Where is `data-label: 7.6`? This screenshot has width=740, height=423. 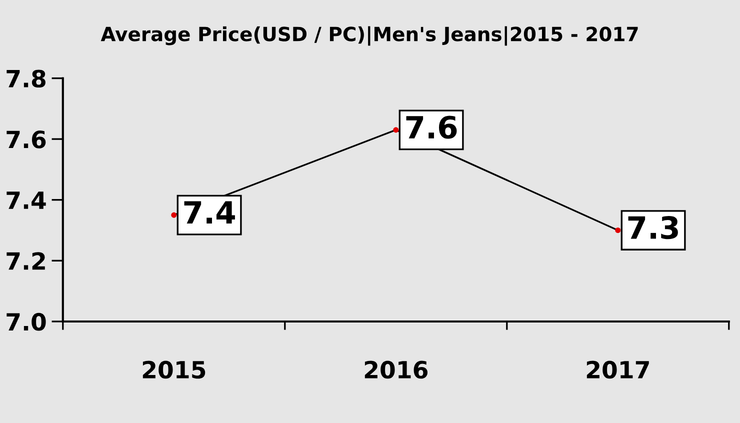
data-label: 7.6 is located at coordinates (431, 127).